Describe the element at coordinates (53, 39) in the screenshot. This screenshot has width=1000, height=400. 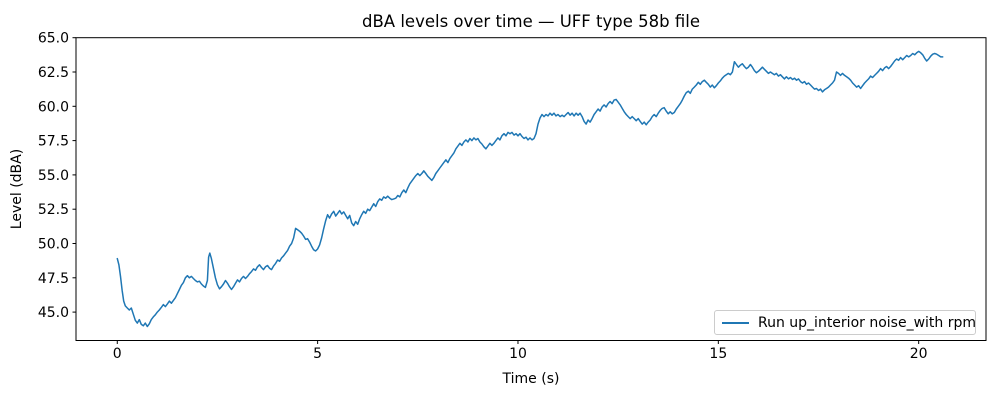
I see `y-tick-label: 65.0` at that location.